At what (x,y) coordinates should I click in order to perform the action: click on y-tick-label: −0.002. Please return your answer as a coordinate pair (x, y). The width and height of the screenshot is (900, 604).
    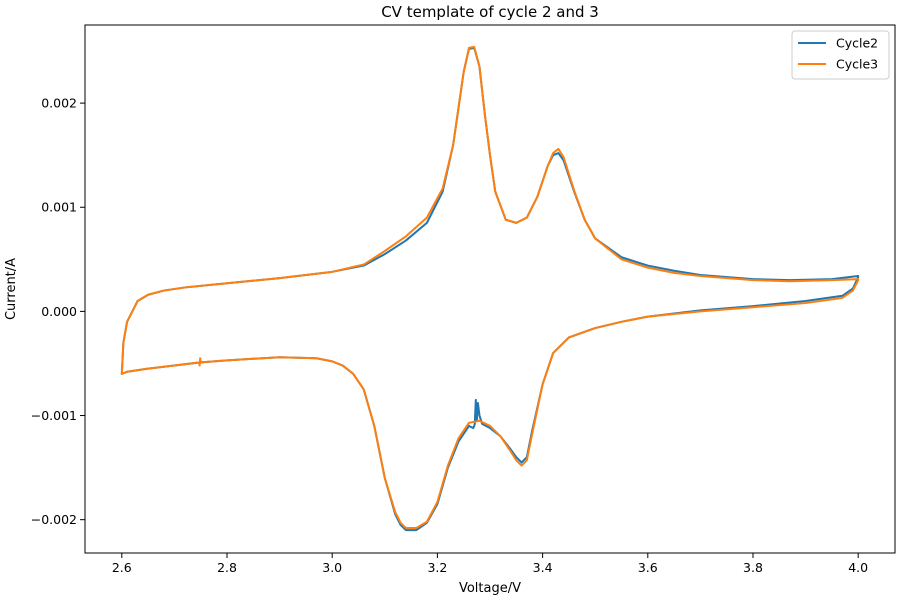
    Looking at the image, I should click on (54, 519).